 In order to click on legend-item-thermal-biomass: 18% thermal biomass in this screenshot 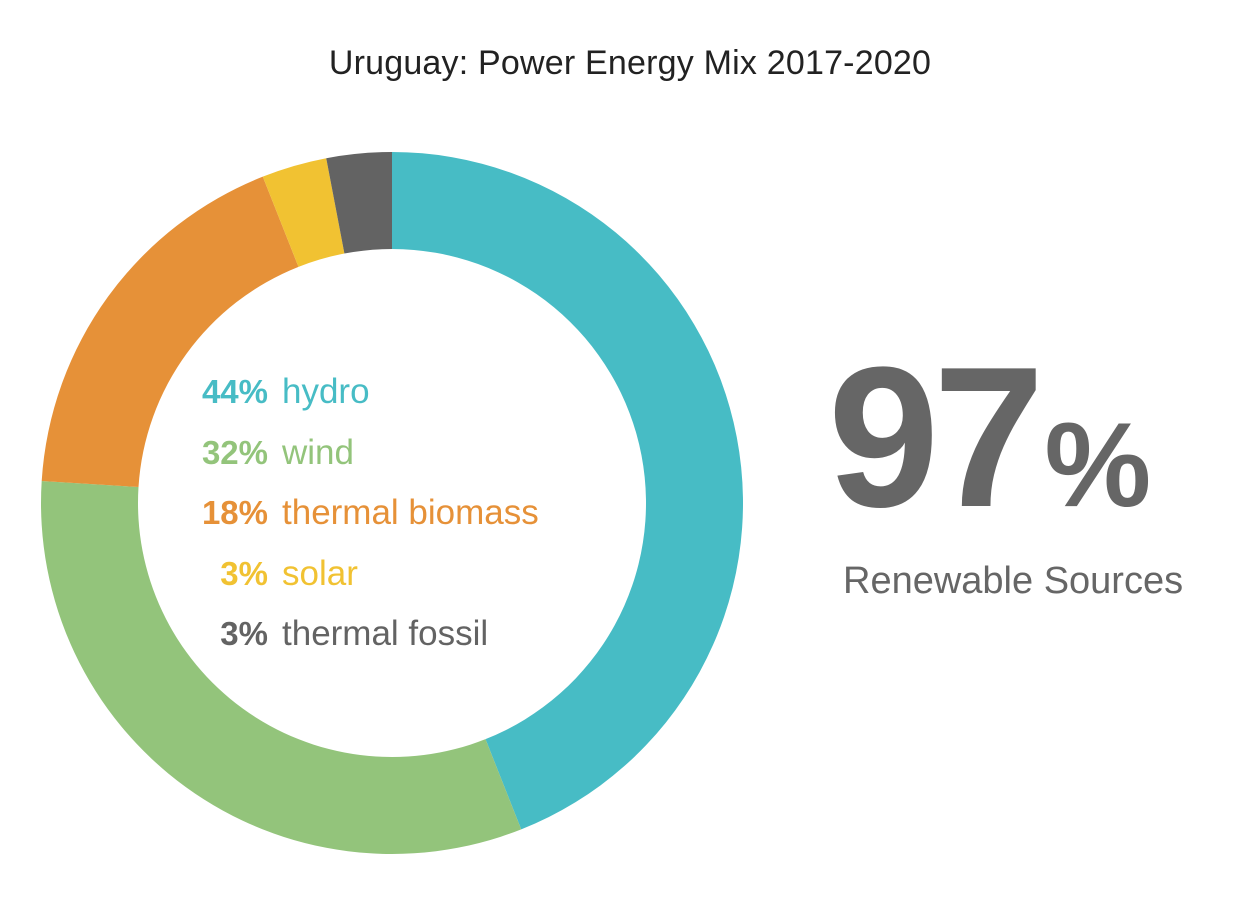, I will do `click(400, 523)`.